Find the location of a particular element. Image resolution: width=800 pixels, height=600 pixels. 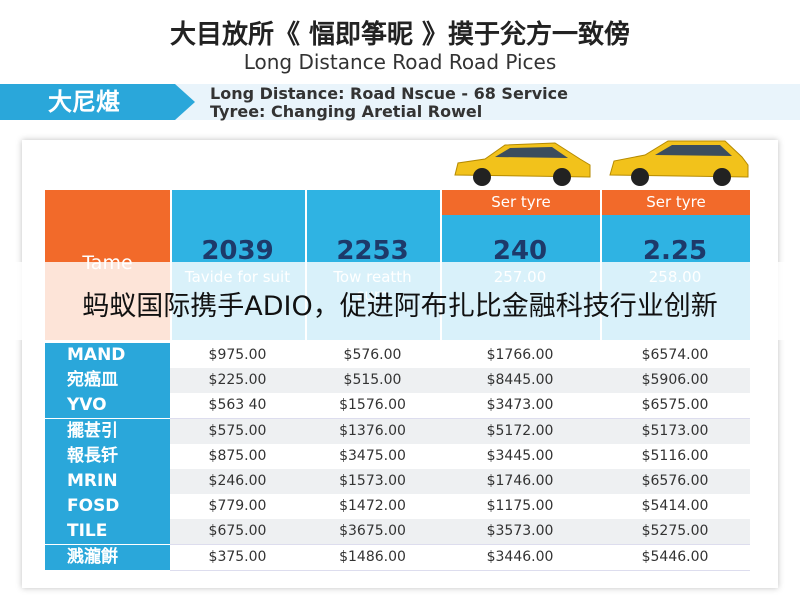

banner-line: Tyree: Changing Aretial Rowel is located at coordinates (346, 111).